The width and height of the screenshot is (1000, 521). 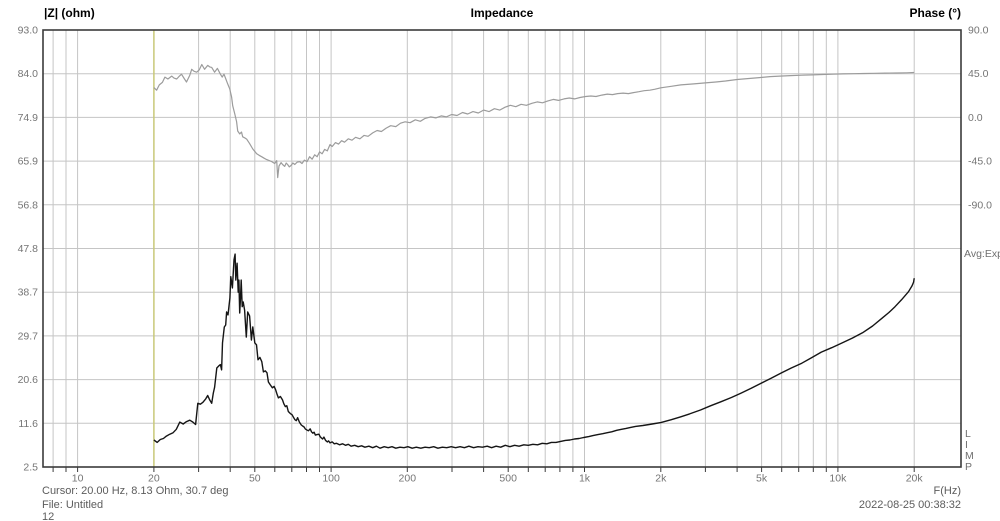 What do you see at coordinates (28, 380) in the screenshot?
I see `y-left-tick-label: 20.6` at bounding box center [28, 380].